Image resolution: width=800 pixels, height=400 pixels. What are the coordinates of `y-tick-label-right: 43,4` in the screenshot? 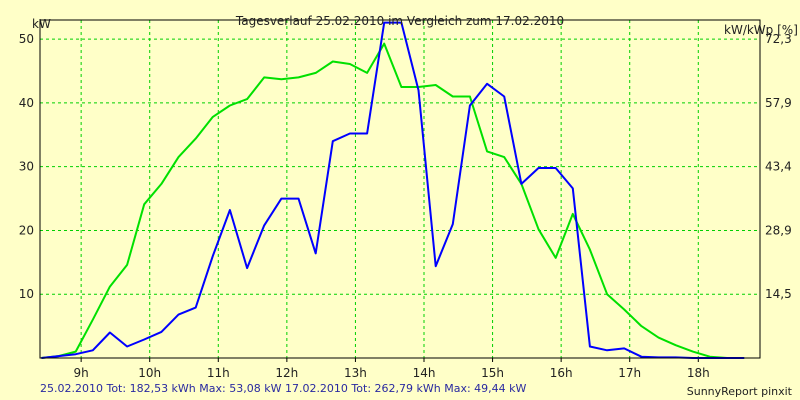 It's located at (778, 167).